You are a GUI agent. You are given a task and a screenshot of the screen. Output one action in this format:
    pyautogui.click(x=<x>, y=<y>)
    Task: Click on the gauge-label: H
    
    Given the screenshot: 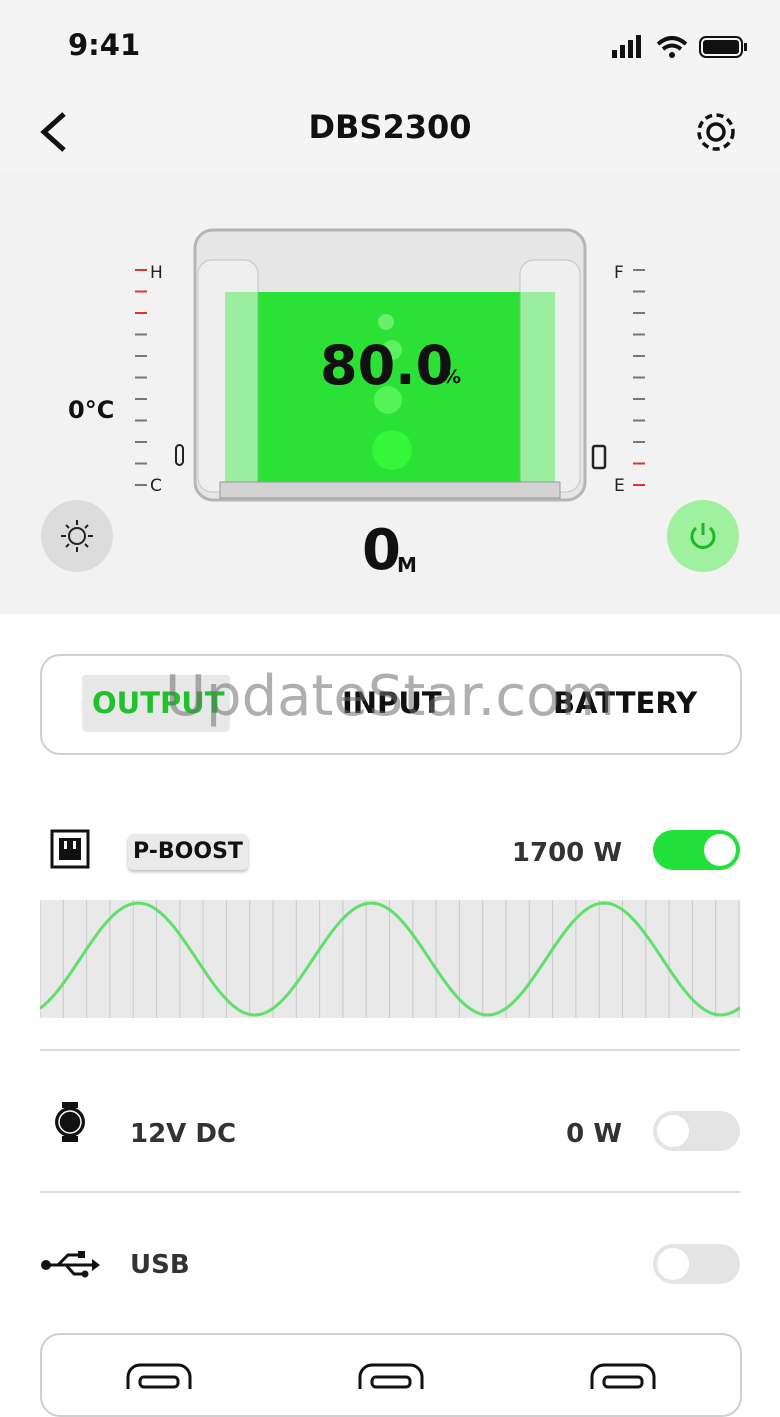 What is the action you would take?
    pyautogui.click(x=156, y=273)
    